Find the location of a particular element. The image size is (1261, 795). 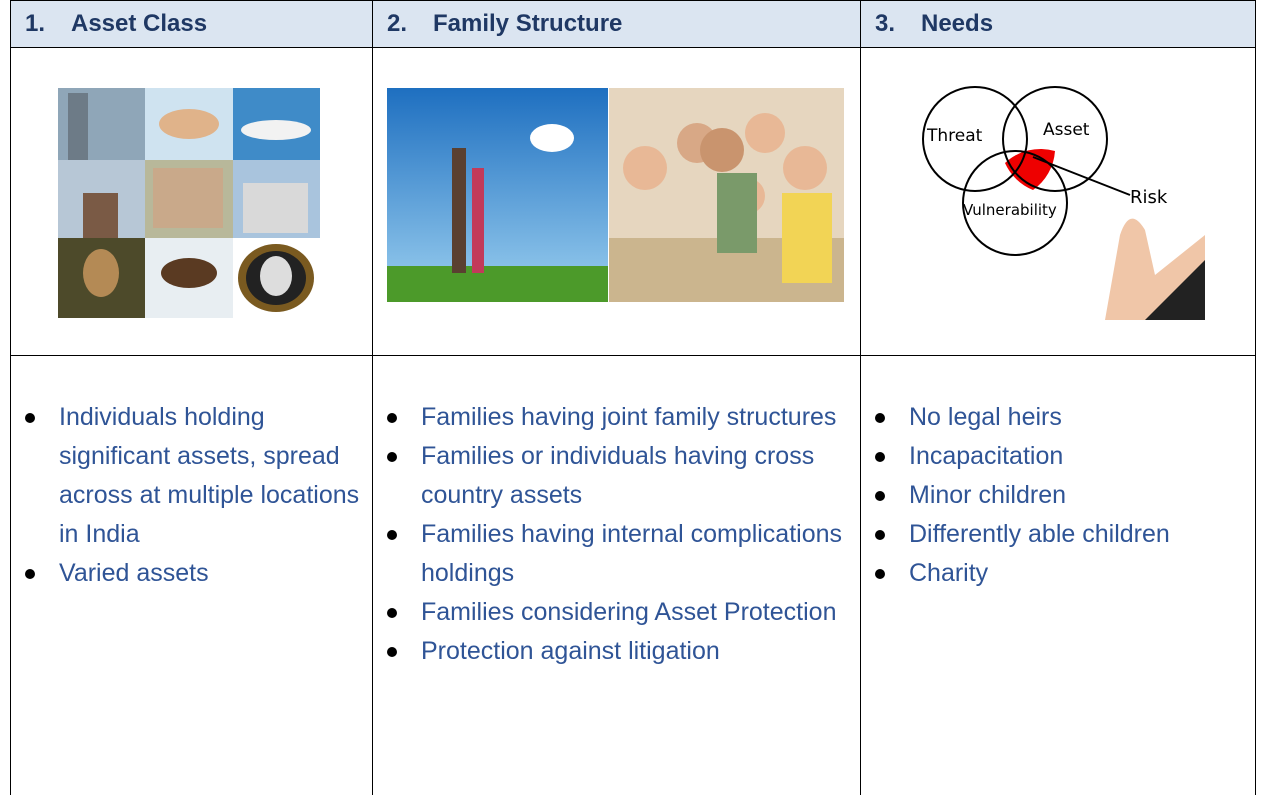

venn-label: Risk is located at coordinates (1149, 197).